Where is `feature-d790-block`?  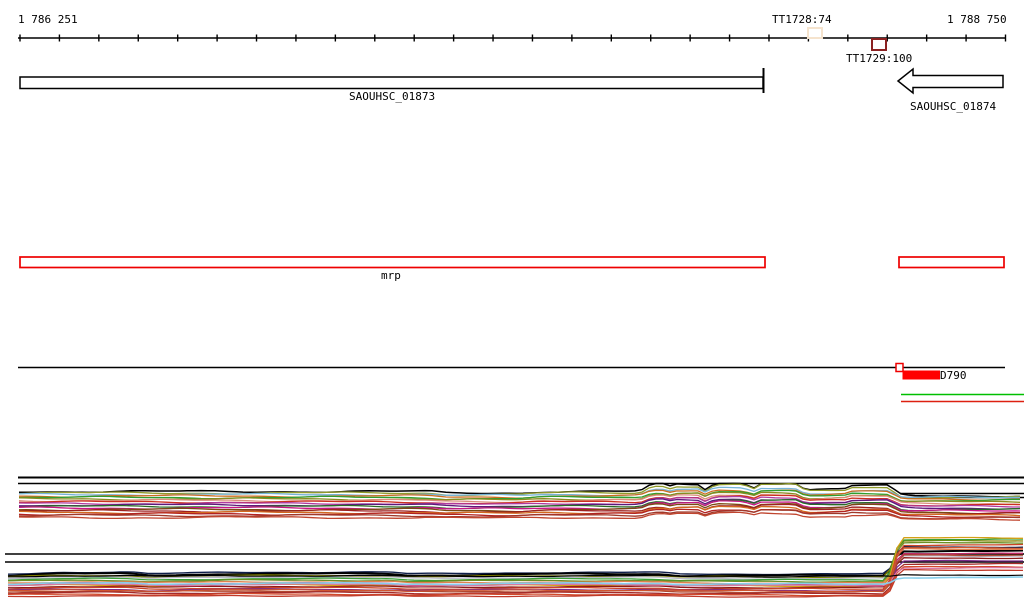 feature-d790-block is located at coordinates (921, 375).